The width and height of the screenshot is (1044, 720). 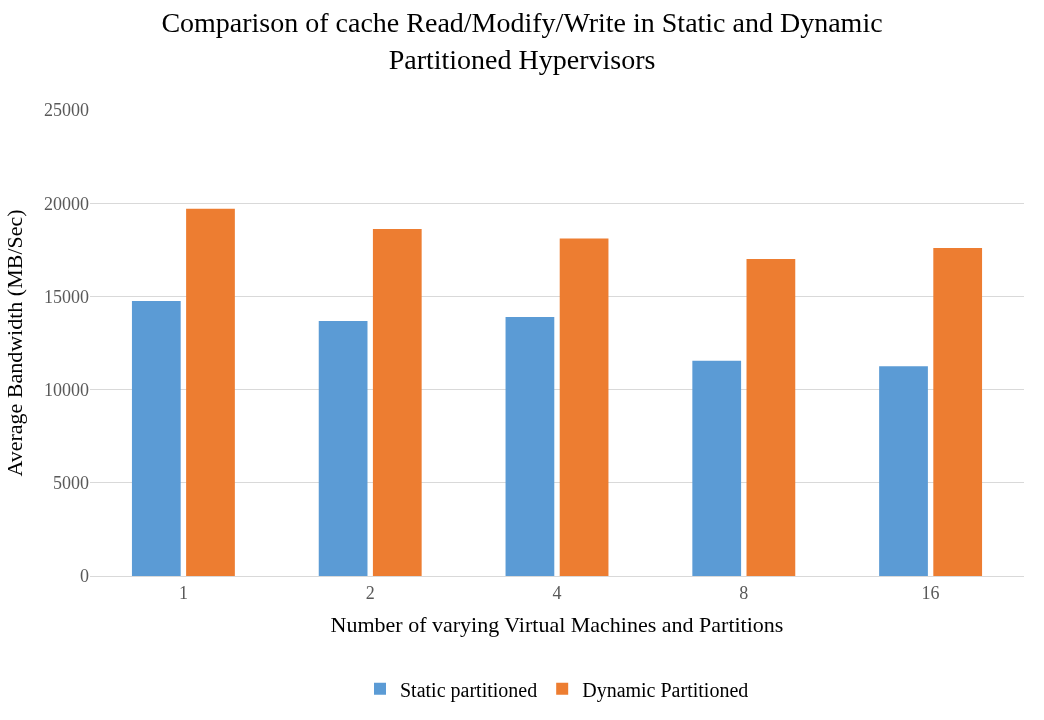 What do you see at coordinates (84, 576) in the screenshot?
I see `y-tick-label: 0` at bounding box center [84, 576].